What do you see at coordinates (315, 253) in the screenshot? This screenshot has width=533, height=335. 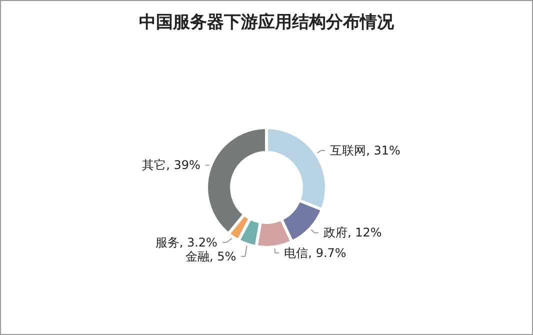 I see `slice-label: 电信, 9.7%` at bounding box center [315, 253].